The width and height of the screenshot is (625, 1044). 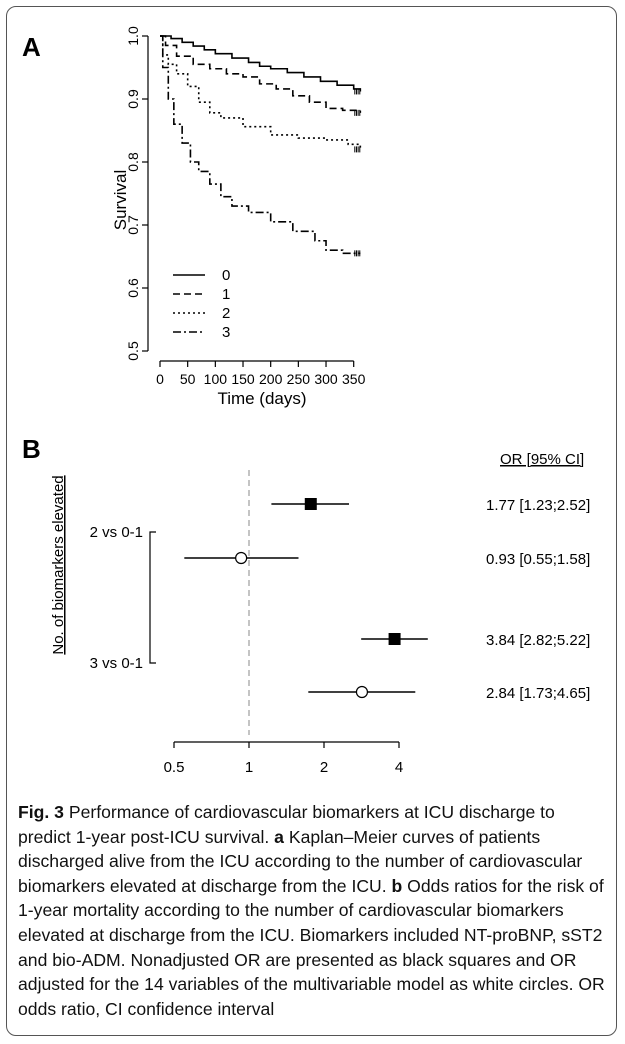 What do you see at coordinates (201, 304) in the screenshot?
I see `km-legend: 0 1 2 3` at bounding box center [201, 304].